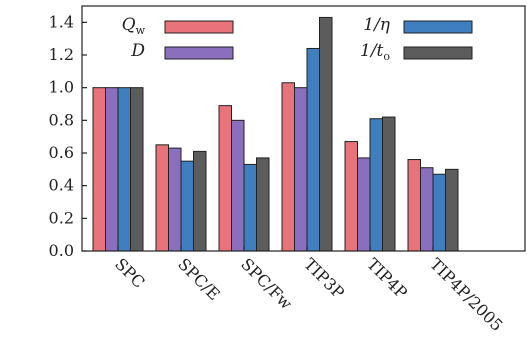 This screenshot has height=356, width=527. Describe the element at coordinates (377, 25) in the screenshot. I see `legend-label: 1/η` at that location.